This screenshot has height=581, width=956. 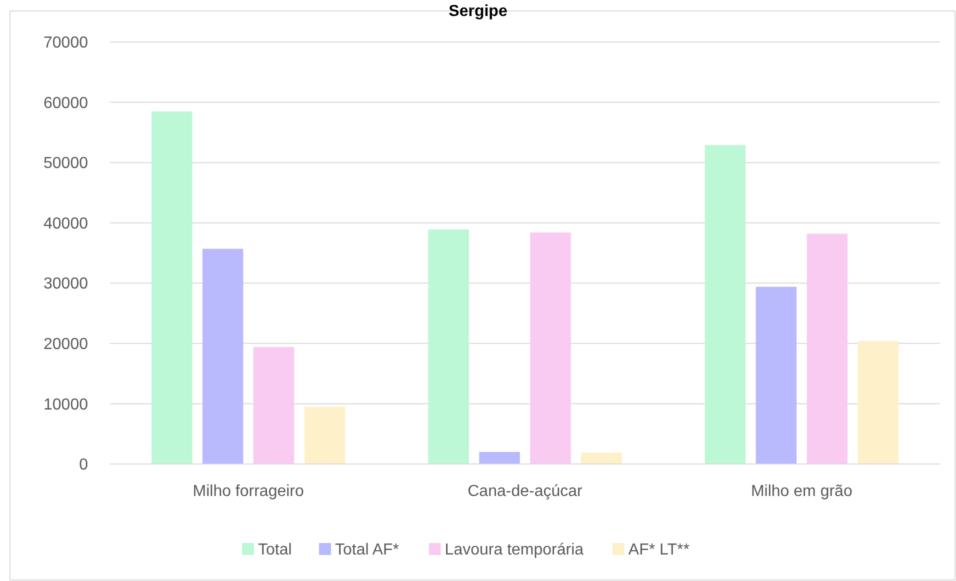 What do you see at coordinates (66, 405) in the screenshot?
I see `y-tick-label: 10000` at bounding box center [66, 405].